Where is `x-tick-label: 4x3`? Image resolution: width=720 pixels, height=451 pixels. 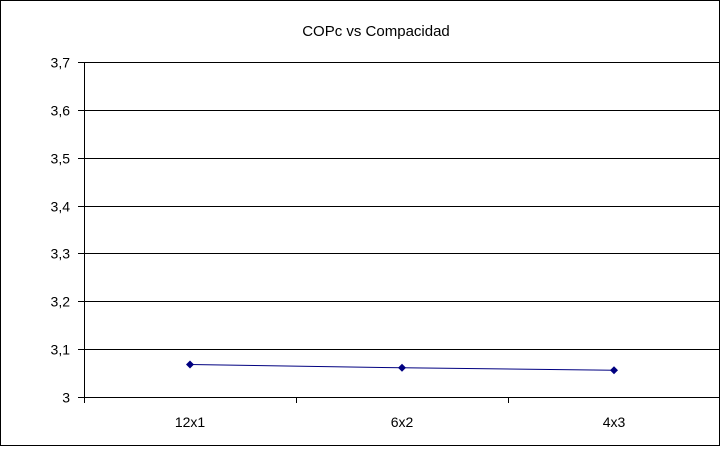
x-tick-label: 4x3 is located at coordinates (614, 422).